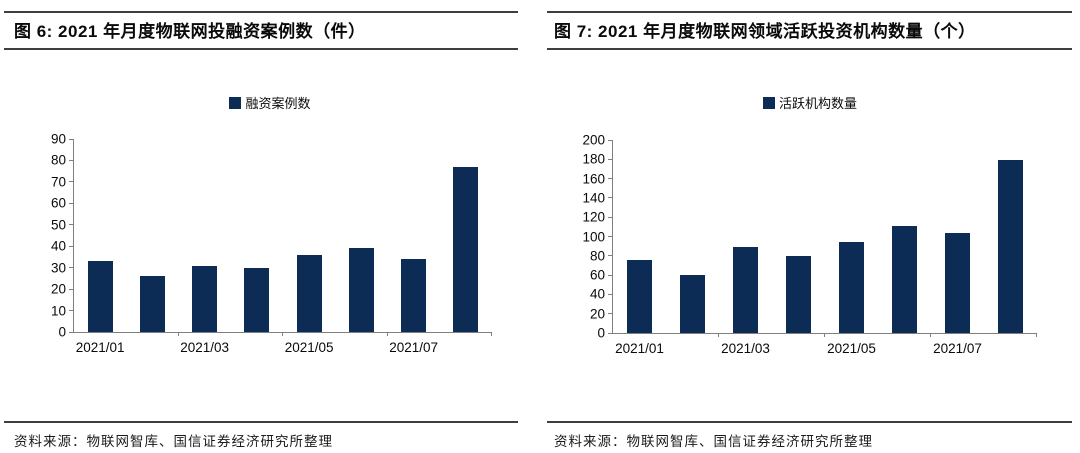 The image size is (1080, 453). I want to click on figure-6-title: 图 6: 2021 年月度物联网投融资案例数（件）, so click(190, 31).